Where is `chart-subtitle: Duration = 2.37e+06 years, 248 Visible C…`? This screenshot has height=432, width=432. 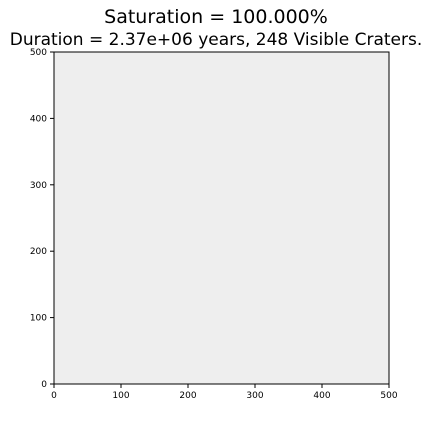
chart-subtitle: Duration = 2.37e+06 years, 248 Visible C… is located at coordinates (216, 40).